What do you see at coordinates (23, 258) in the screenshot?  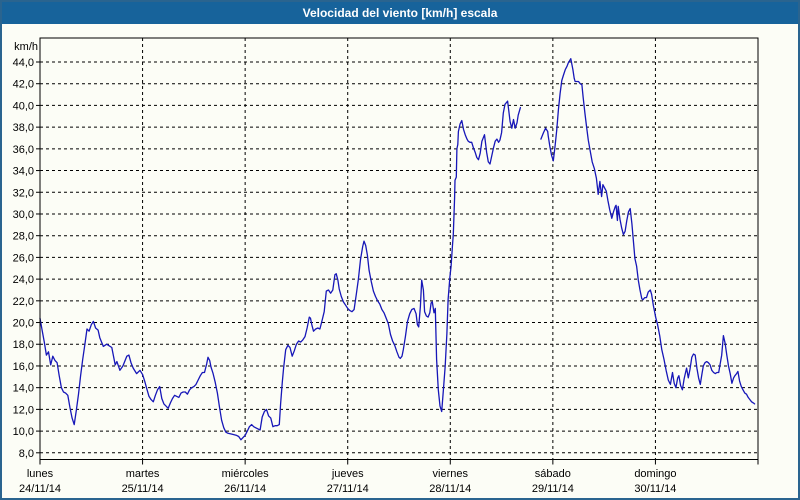 I see `y-tick-label: 26,0` at bounding box center [23, 258].